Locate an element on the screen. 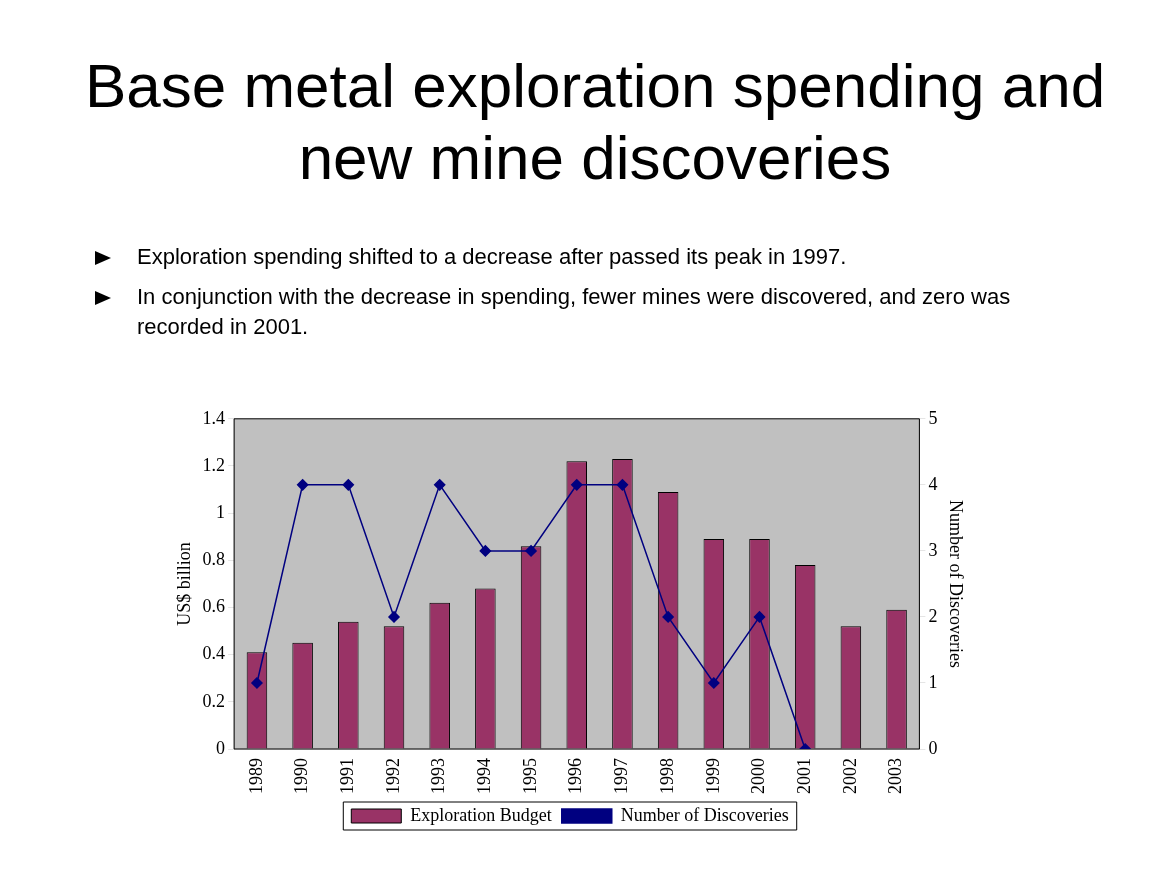 This screenshot has width=1173, height=889. x-tick-label: 1997 is located at coordinates (621, 776).